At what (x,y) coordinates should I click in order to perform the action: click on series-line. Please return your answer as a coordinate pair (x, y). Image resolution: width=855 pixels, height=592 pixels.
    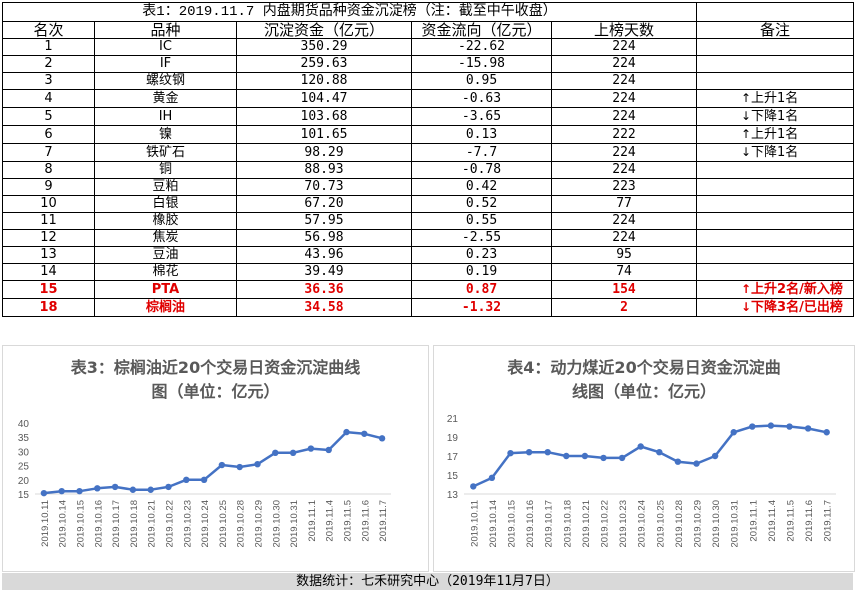
    Looking at the image, I should click on (649, 456).